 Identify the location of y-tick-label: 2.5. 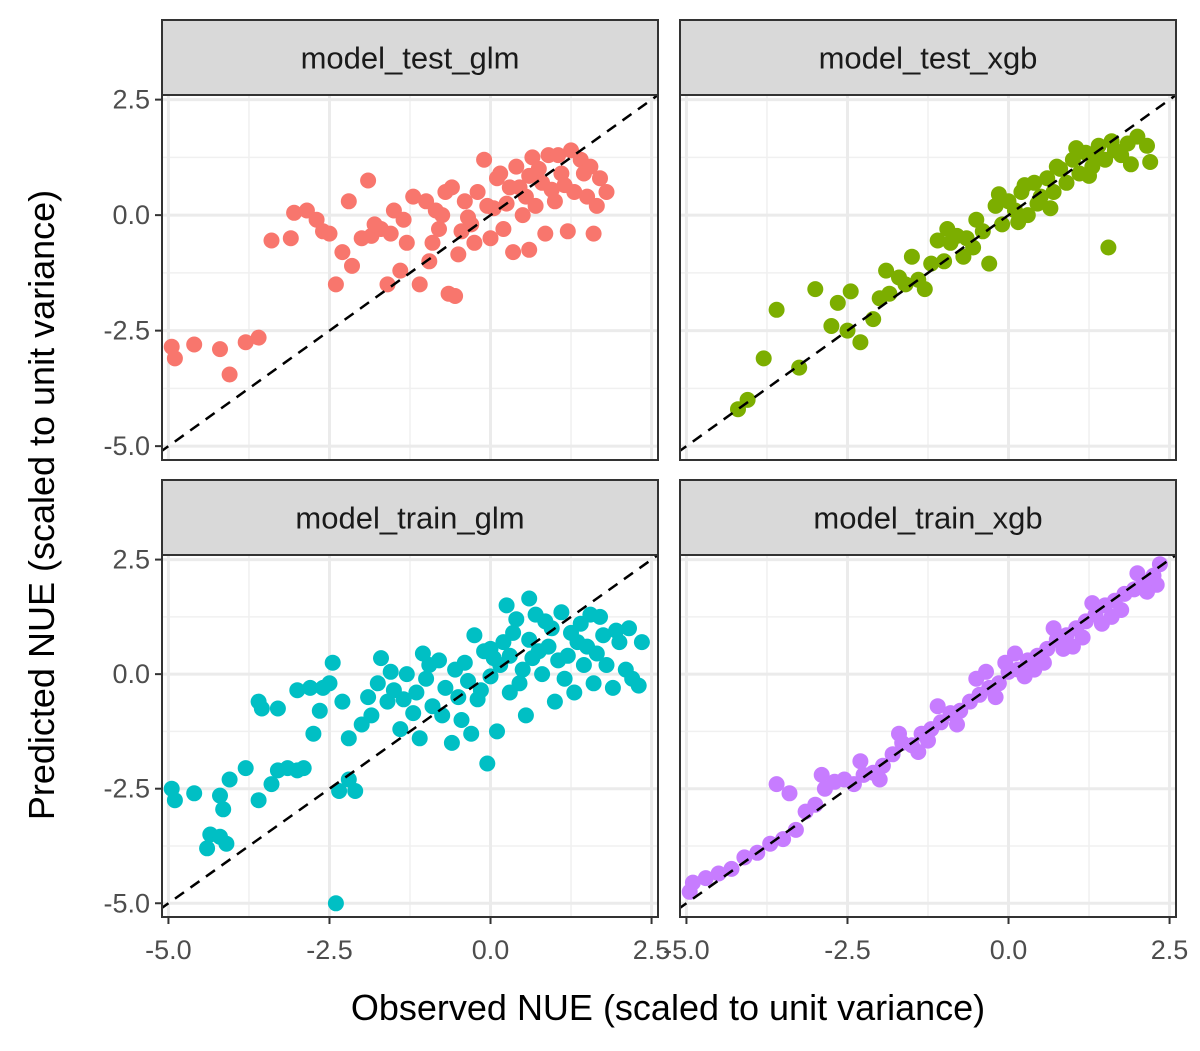
(131, 100).